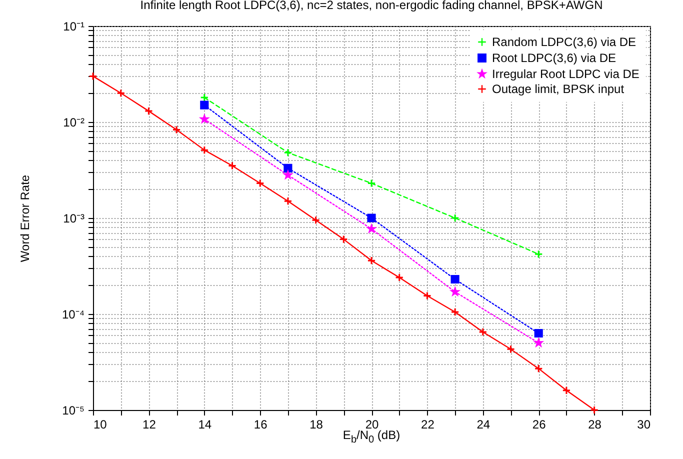 The image size is (683, 459). I want to click on x-tick-label: 22, so click(428, 425).